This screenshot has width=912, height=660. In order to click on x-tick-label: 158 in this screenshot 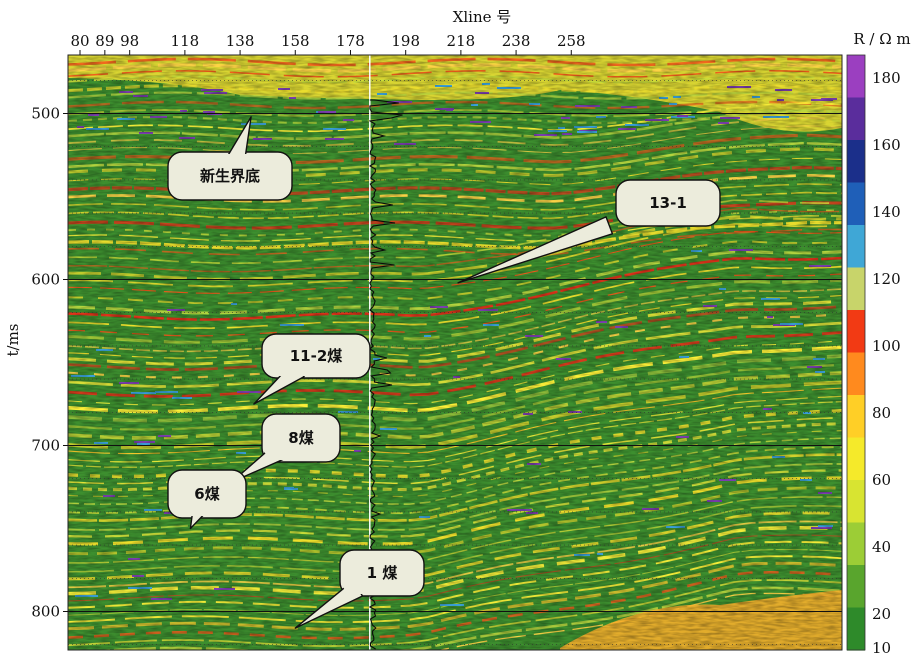, I will do `click(295, 41)`.